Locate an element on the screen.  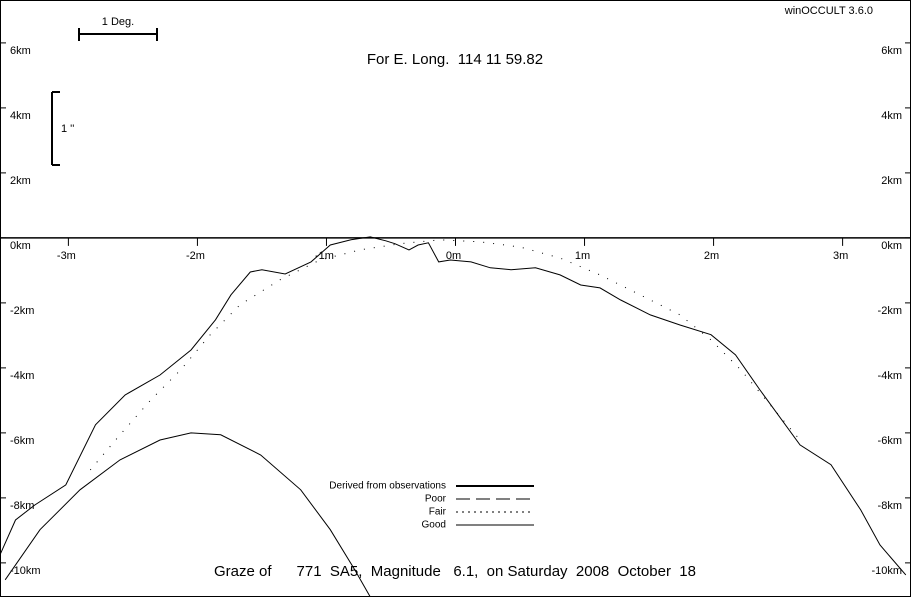
scale-bar-y-label: 1 '' is located at coordinates (67, 129).